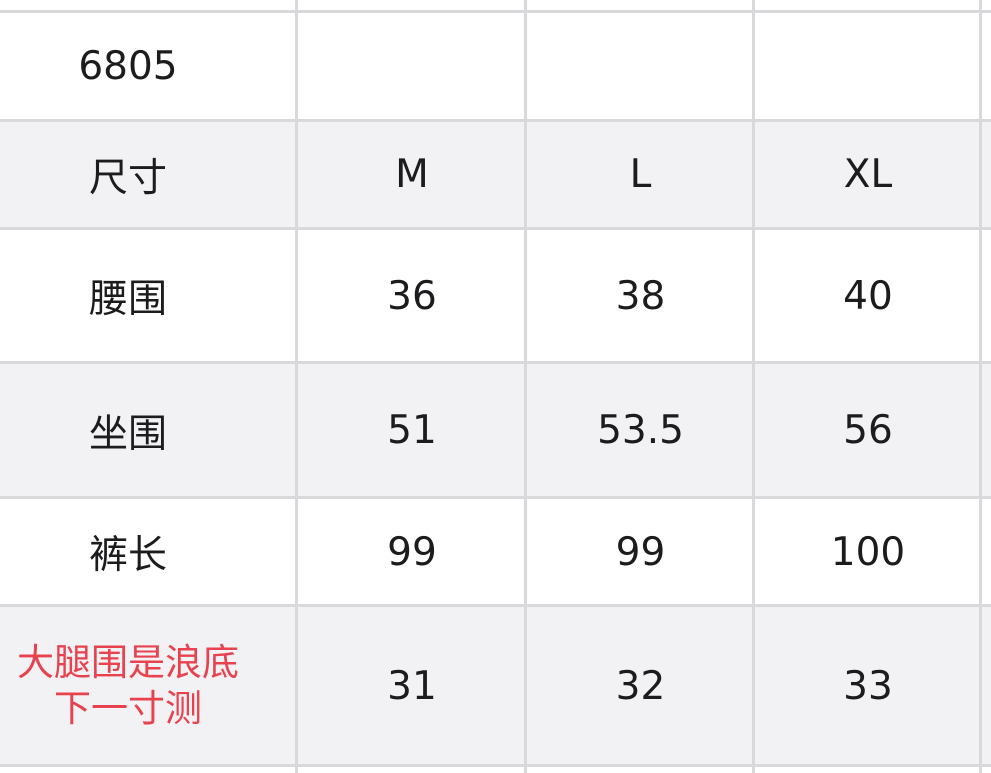 The height and width of the screenshot is (773, 991). I want to click on row-label: 腰围, so click(127, 299).